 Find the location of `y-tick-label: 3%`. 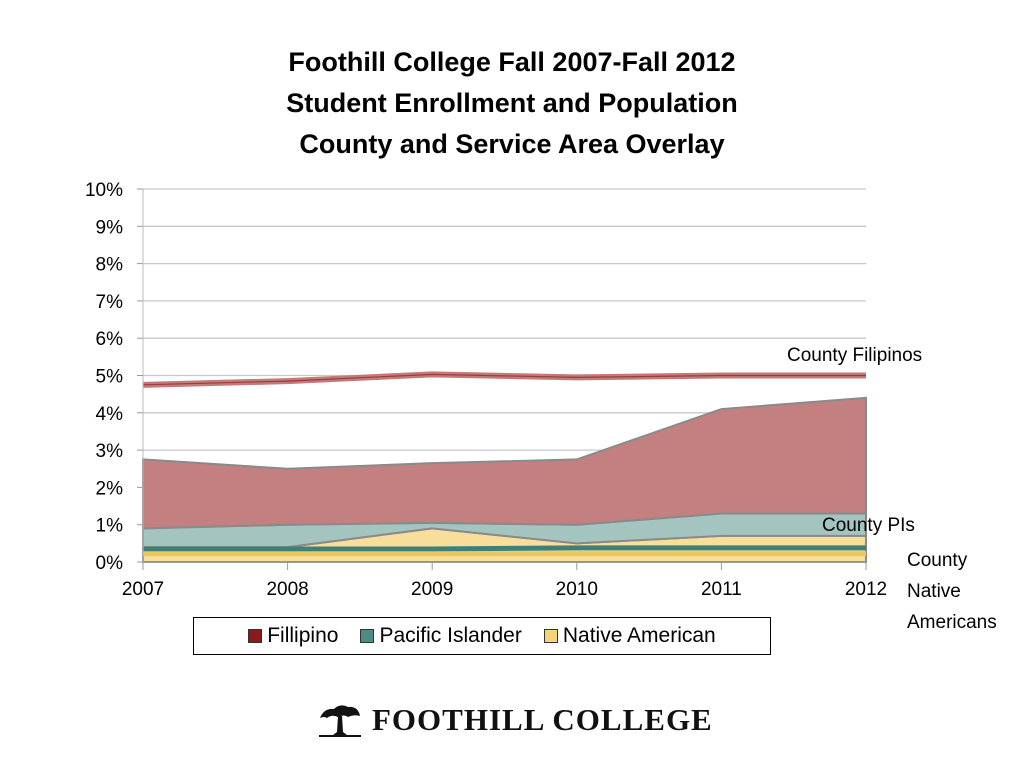

y-tick-label: 3% is located at coordinates (110, 451).